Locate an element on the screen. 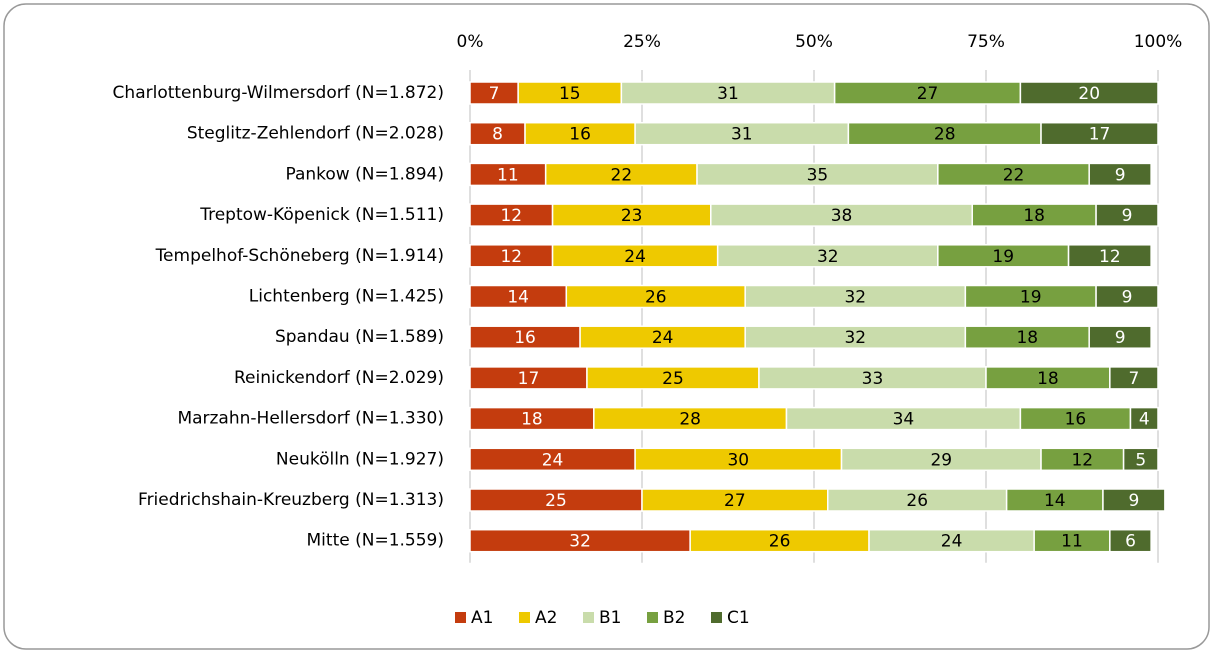 The height and width of the screenshot is (657, 1213). y-tick-label: Spandau (N=1.589) is located at coordinates (359, 337).